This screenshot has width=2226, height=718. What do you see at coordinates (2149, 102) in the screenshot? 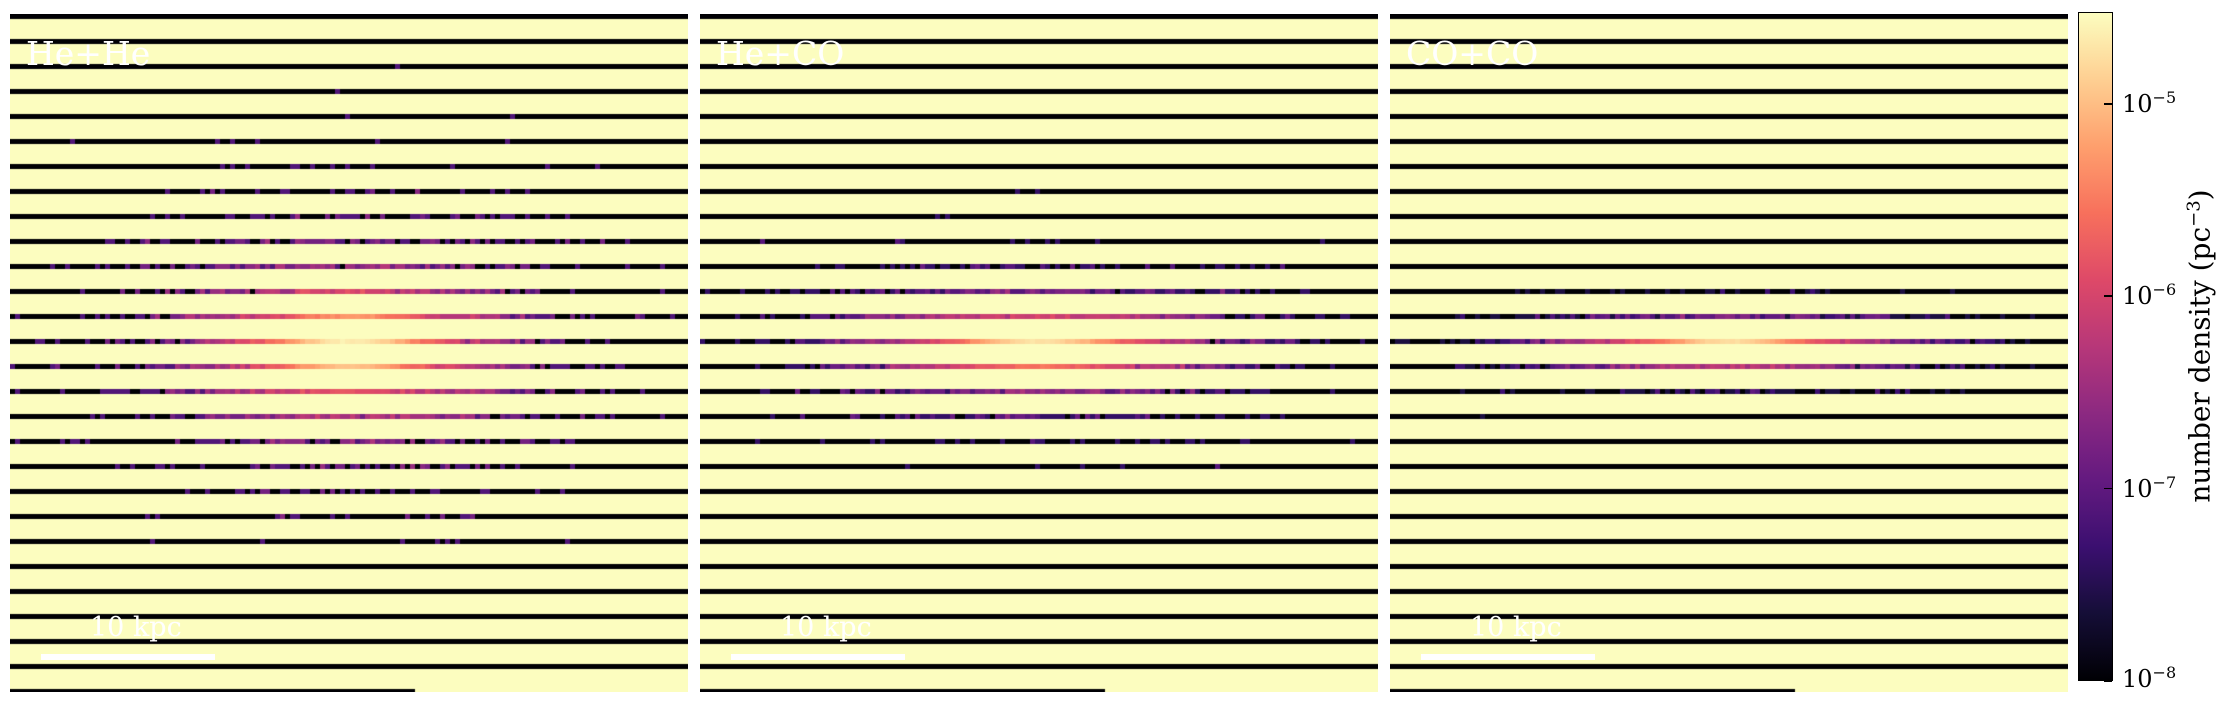
I see `colorbar-tick-label: 10⁻⁵` at bounding box center [2149, 102].